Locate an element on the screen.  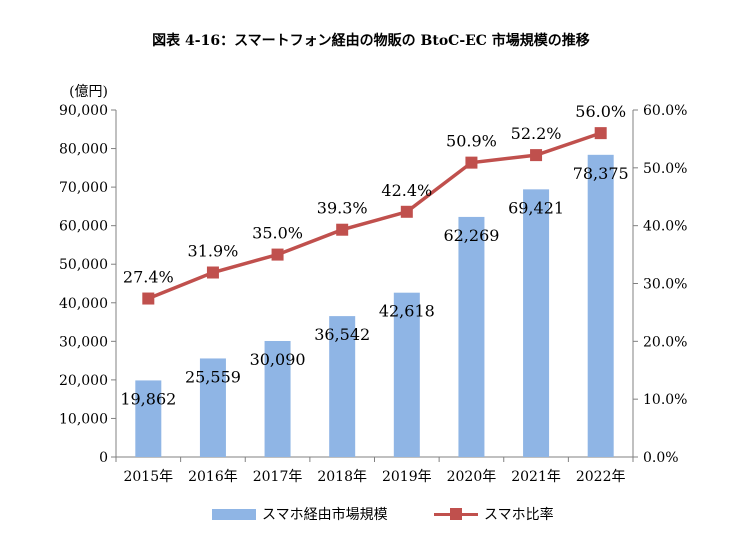
right-tick-label: 50.0% is located at coordinates (665, 169).